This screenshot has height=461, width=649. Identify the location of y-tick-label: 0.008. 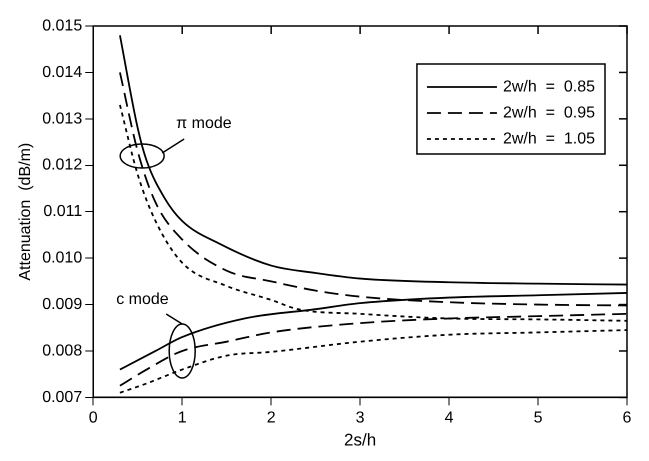
(62, 351).